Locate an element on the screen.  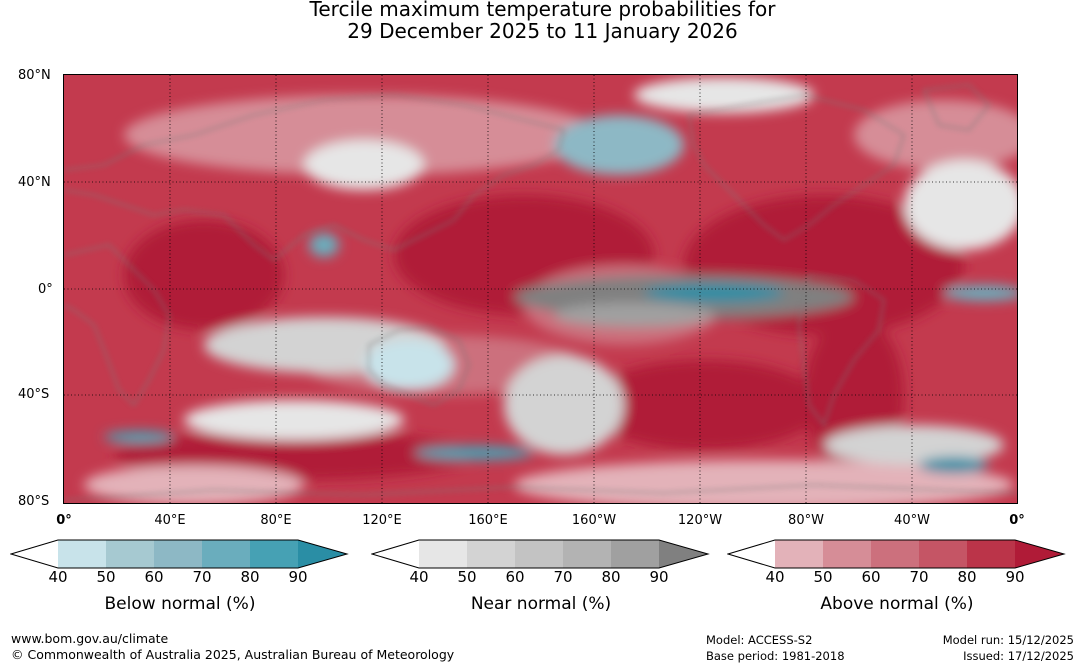
colorbar-below-normal is located at coordinates (179, 554).